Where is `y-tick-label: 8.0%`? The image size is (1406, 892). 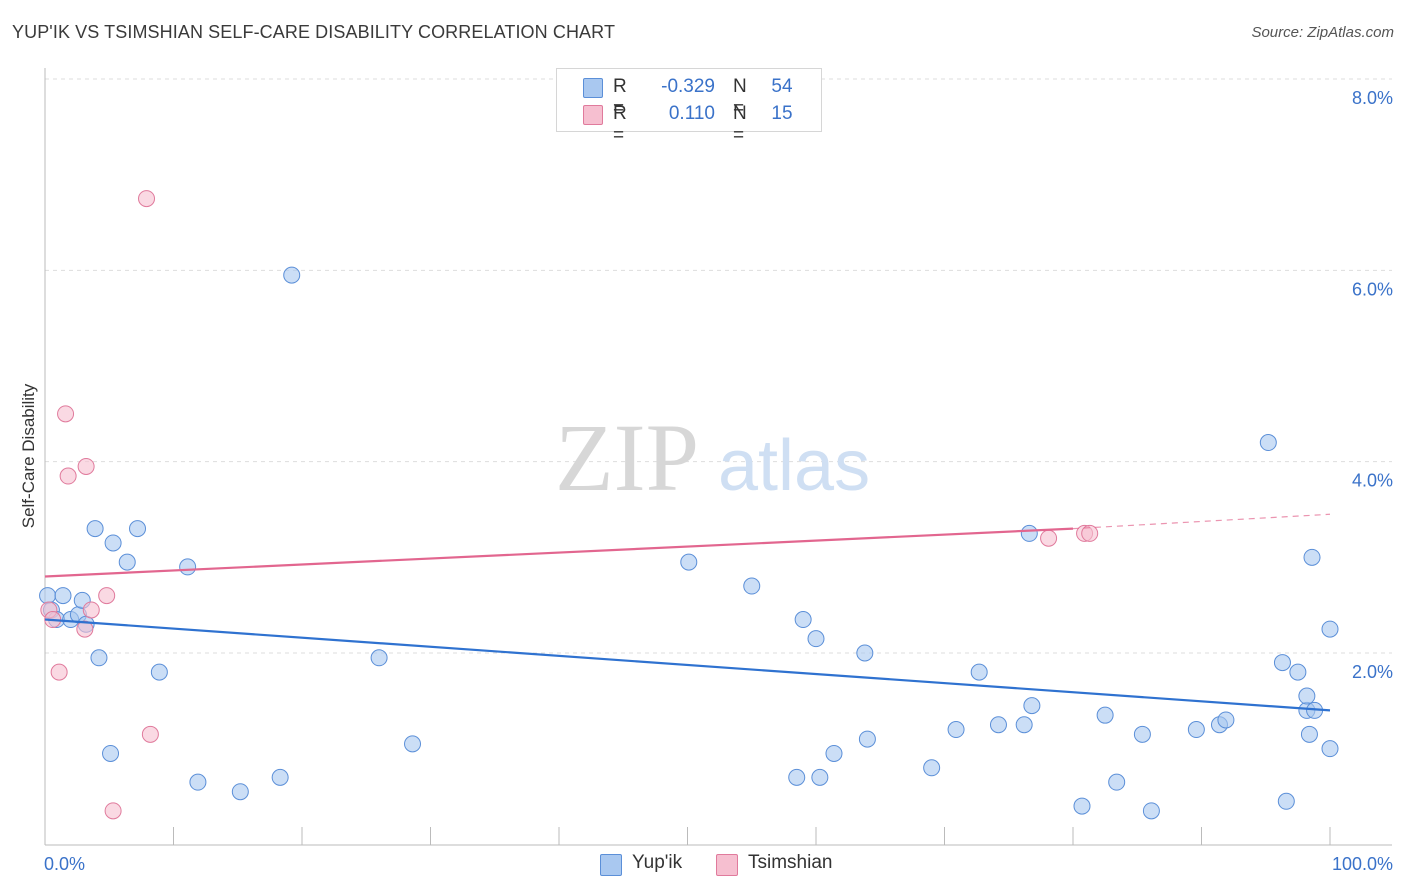 y-tick-label: 8.0% is located at coordinates (1372, 98).